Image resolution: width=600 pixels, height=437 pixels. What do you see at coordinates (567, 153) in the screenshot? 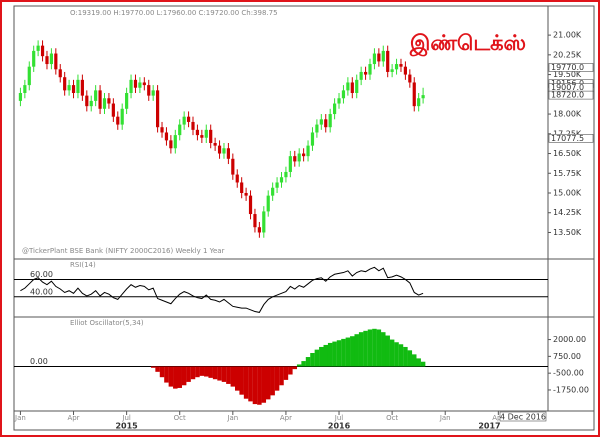
I see `y-tick-label: 16.50K` at bounding box center [567, 153].